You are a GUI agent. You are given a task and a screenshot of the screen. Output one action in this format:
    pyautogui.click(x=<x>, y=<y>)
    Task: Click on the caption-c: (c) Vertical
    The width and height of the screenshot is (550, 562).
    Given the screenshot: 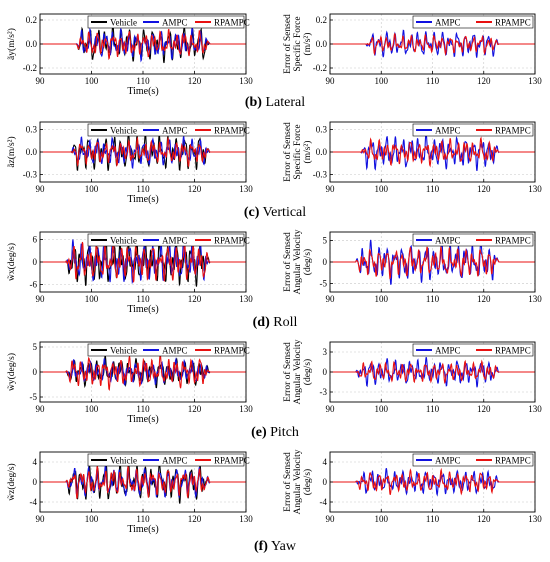 What is the action you would take?
    pyautogui.click(x=275, y=213)
    